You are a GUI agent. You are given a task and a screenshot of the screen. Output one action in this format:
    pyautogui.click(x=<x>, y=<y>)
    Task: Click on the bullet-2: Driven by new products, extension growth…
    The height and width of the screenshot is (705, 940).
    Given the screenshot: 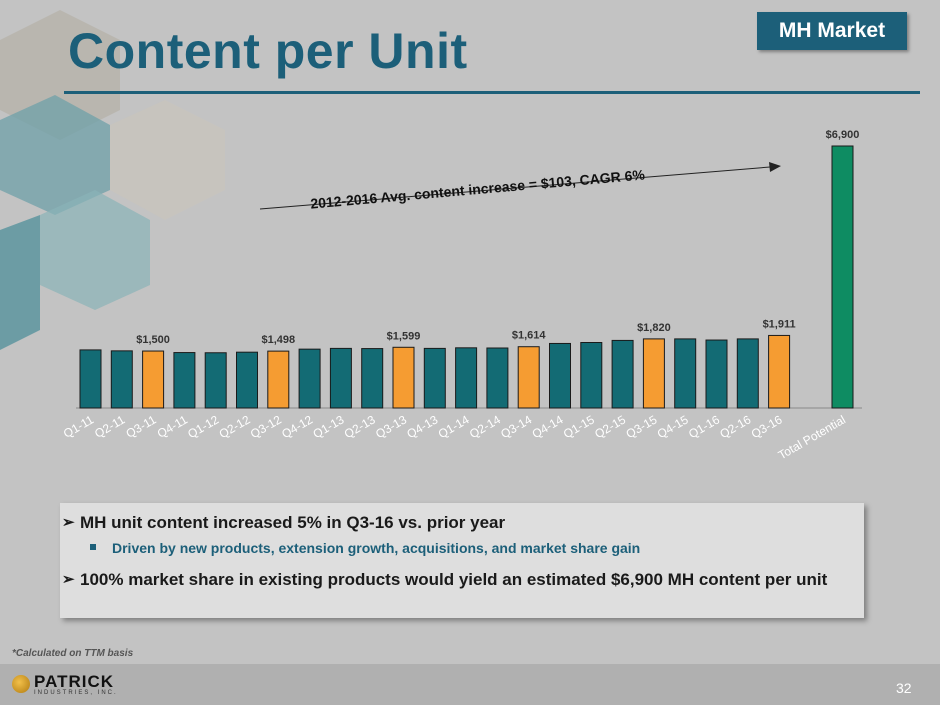 What is the action you would take?
    pyautogui.click(x=365, y=548)
    